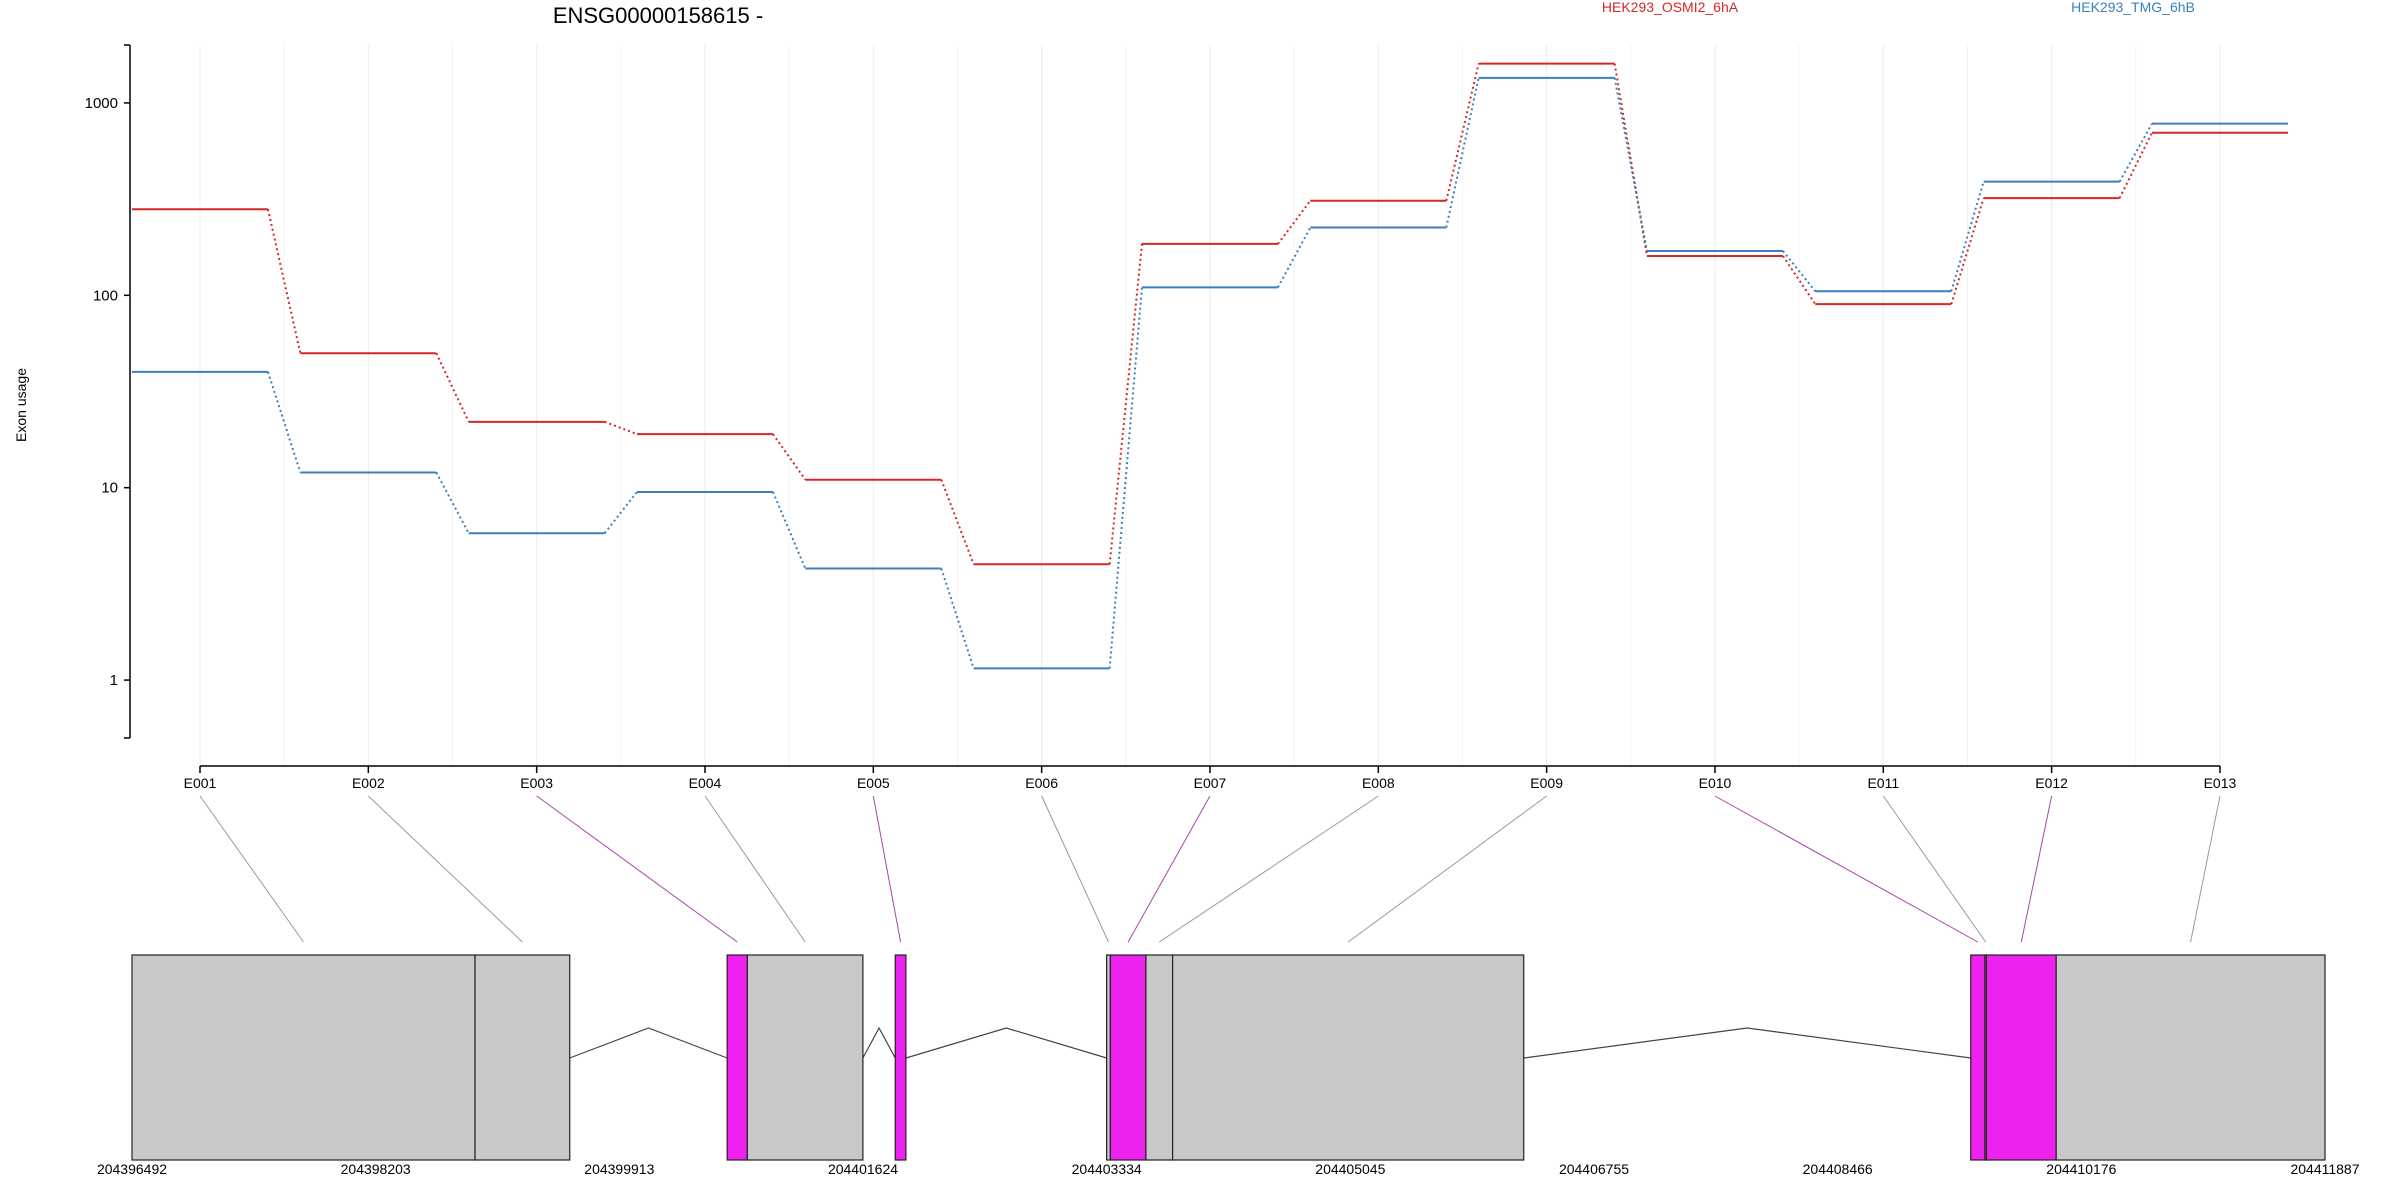 The height and width of the screenshot is (1200, 2400). I want to click on exon-e002, so click(522, 1057).